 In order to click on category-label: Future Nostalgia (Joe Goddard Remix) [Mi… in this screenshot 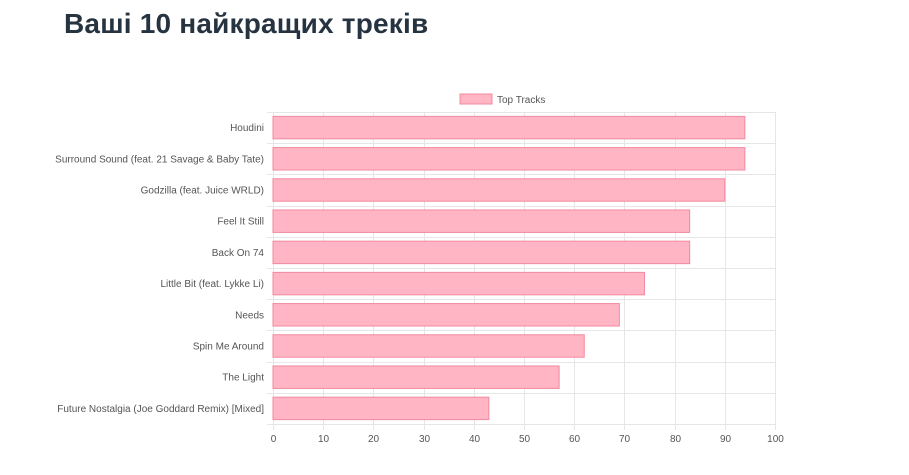, I will do `click(160, 409)`.